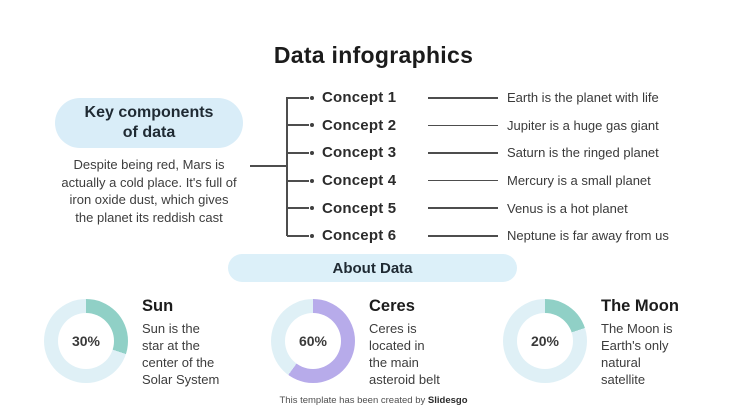  I want to click on ceres-donut-chart: 60%, so click(313, 341).